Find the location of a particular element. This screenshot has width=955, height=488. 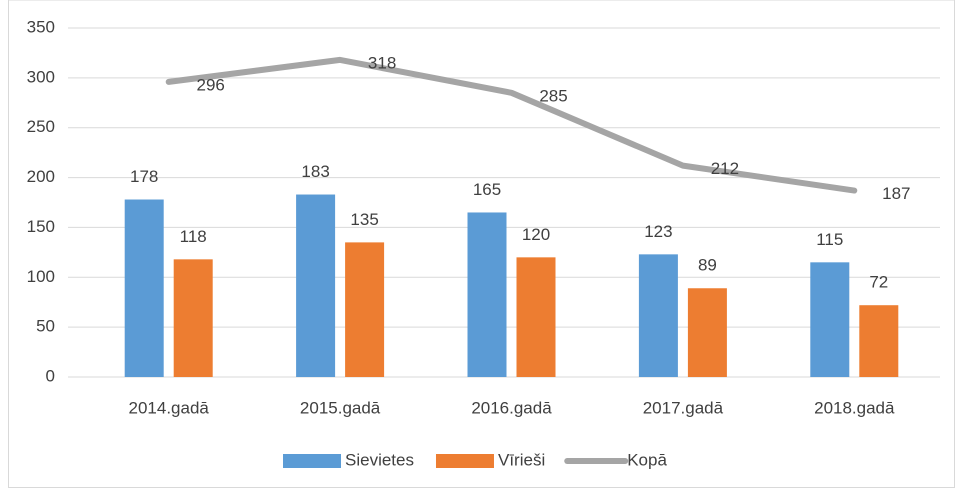

data-label: 89 is located at coordinates (707, 265).